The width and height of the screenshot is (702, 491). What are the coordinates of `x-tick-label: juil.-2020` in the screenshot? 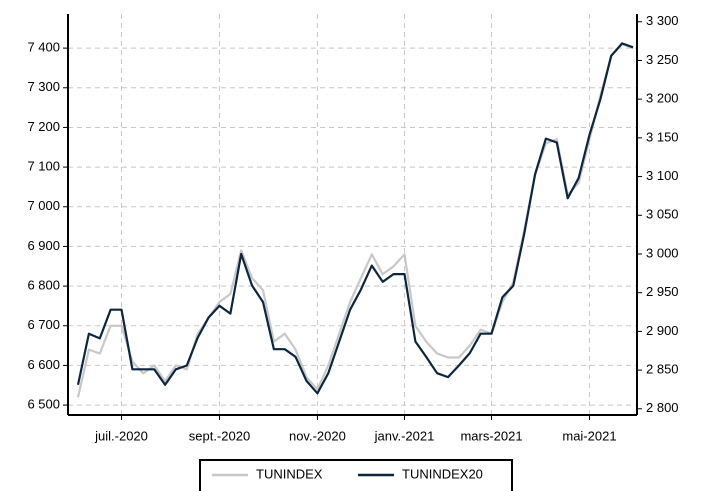 It's located at (121, 435).